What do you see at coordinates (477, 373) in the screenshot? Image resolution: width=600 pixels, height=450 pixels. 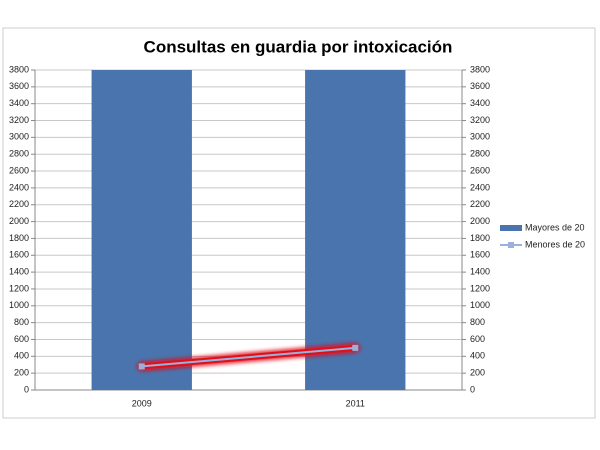 I see `y2-tick-label: 200` at bounding box center [477, 373].